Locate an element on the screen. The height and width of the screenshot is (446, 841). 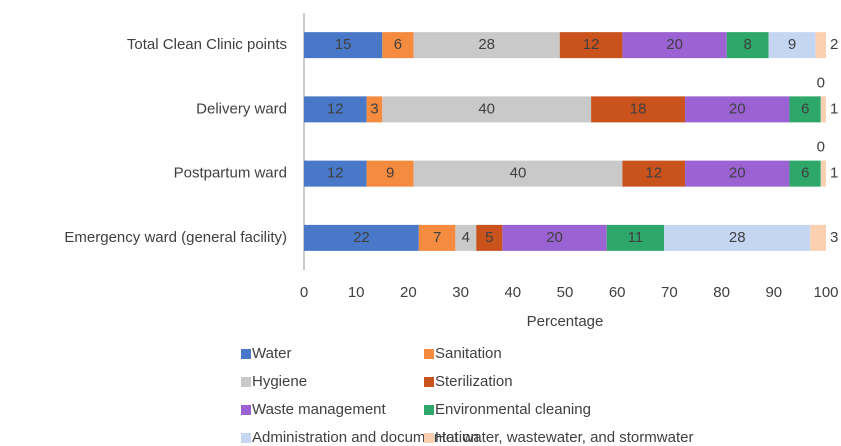
x-axis-label: Percentage is located at coordinates (565, 321).